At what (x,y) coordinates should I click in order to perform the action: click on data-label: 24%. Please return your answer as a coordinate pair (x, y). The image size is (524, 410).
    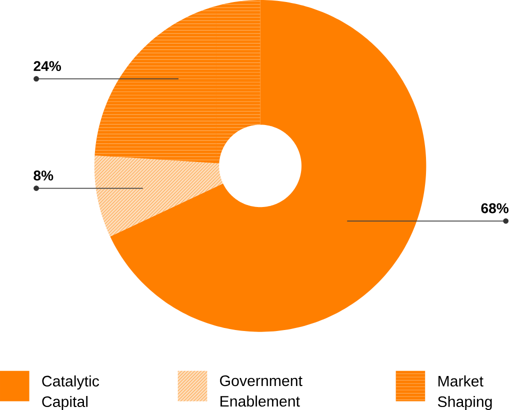
    Looking at the image, I should click on (47, 66).